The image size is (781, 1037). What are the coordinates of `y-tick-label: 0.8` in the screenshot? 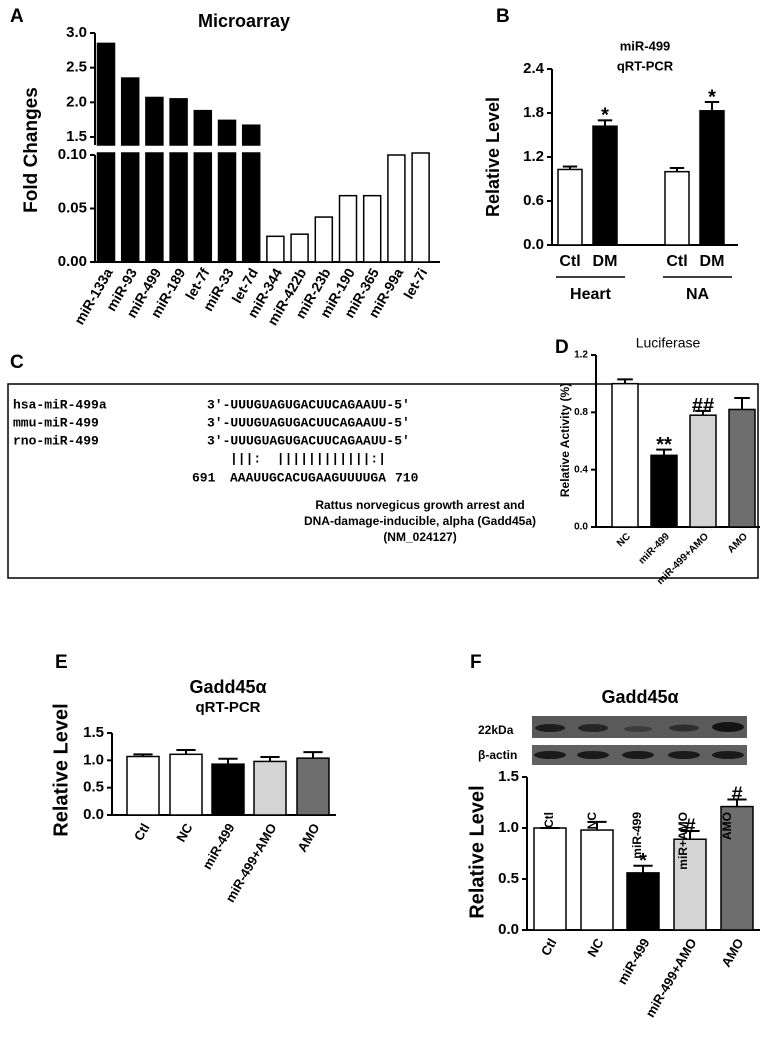 It's located at (581, 412).